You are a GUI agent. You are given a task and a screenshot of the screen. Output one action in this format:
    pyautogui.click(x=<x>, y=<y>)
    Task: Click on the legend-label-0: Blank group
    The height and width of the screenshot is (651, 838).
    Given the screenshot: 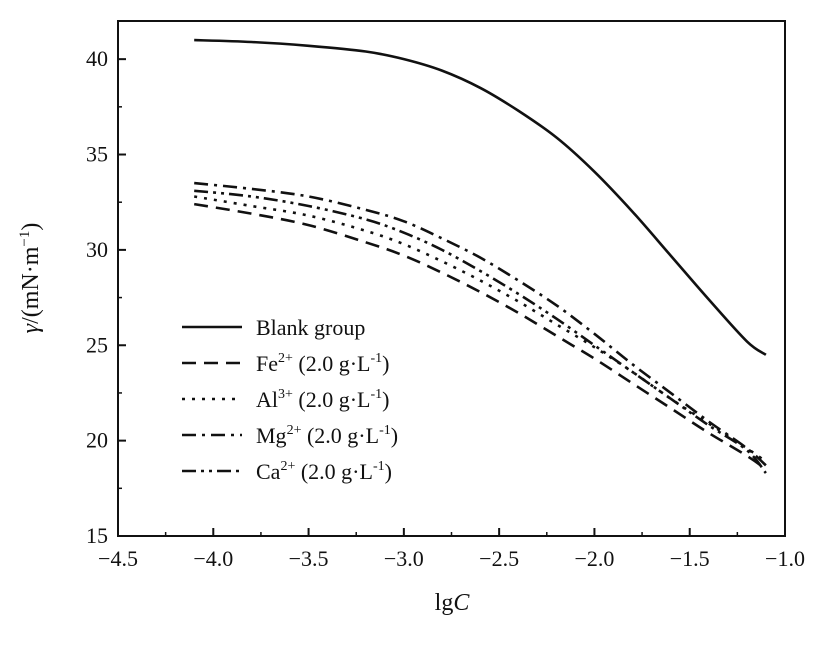 What is the action you would take?
    pyautogui.click(x=310, y=327)
    